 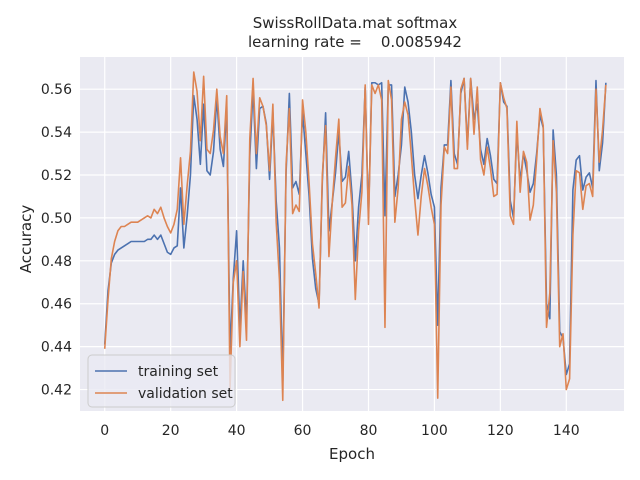 What do you see at coordinates (500, 431) in the screenshot?
I see `x-tick-label: 120` at bounding box center [500, 431].